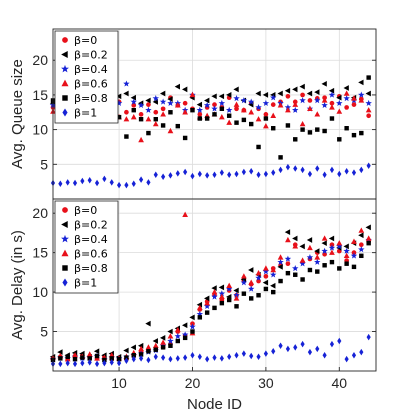 This screenshot has height=415, width=415. What do you see at coordinates (40, 213) in the screenshot?
I see `y-tick-label: 20` at bounding box center [40, 213].